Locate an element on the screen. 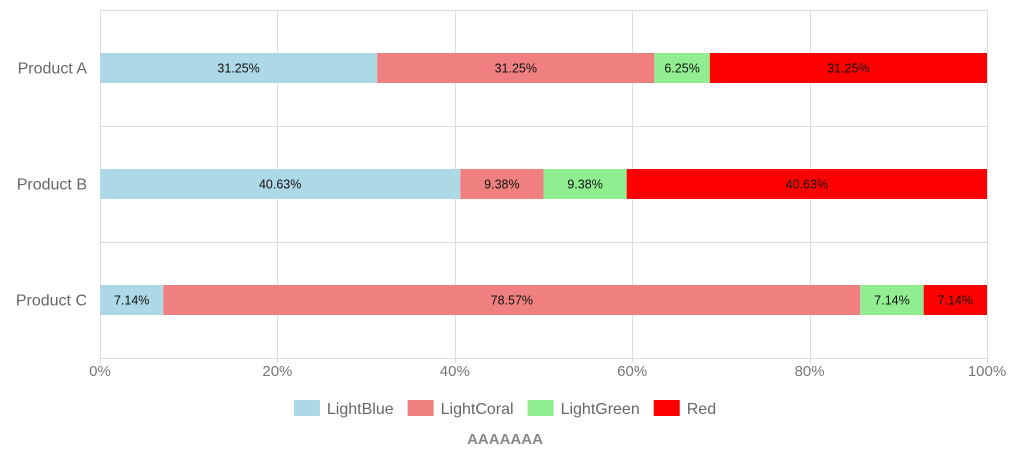 The height and width of the screenshot is (460, 1017). legend-label: LightCoral is located at coordinates (477, 409).